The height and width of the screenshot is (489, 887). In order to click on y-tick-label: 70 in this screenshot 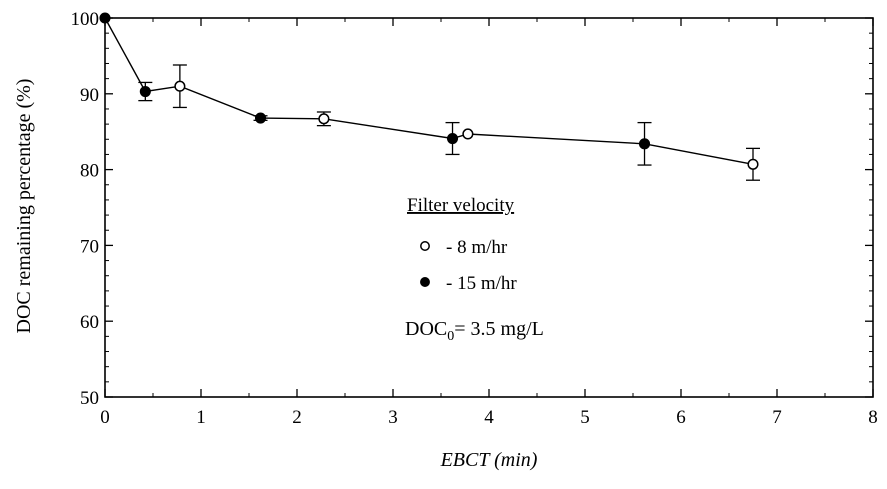, I will do `click(89, 246)`.